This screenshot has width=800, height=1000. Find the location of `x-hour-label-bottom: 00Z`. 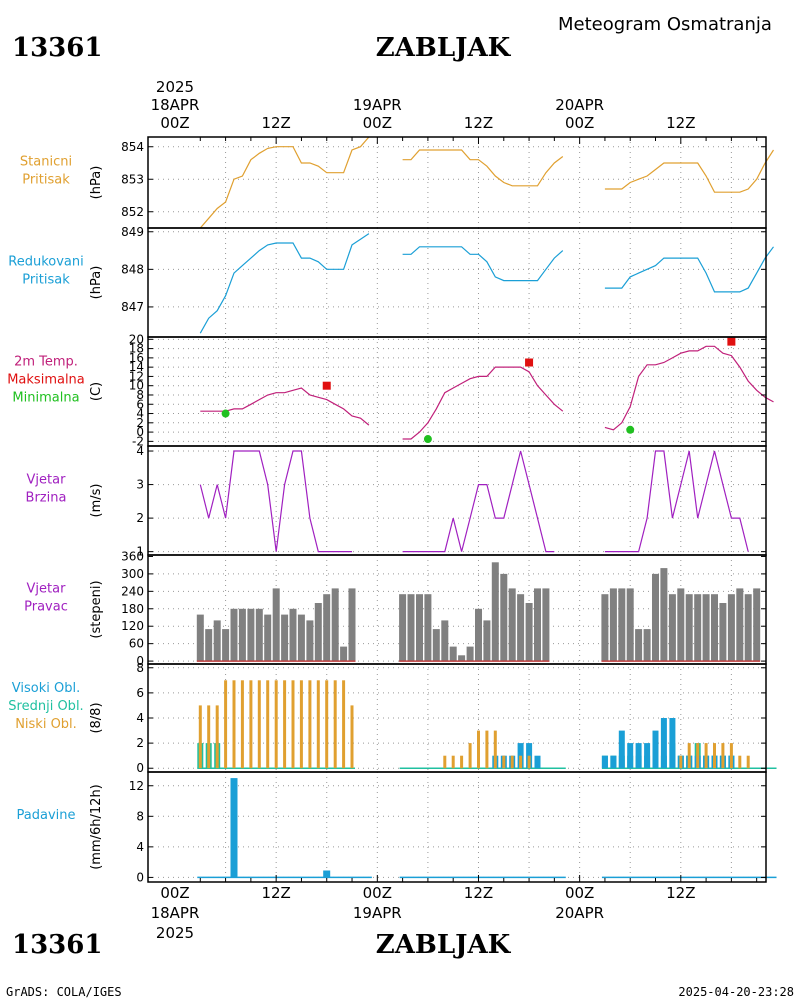

x-hour-label-bottom: 00Z is located at coordinates (579, 893).